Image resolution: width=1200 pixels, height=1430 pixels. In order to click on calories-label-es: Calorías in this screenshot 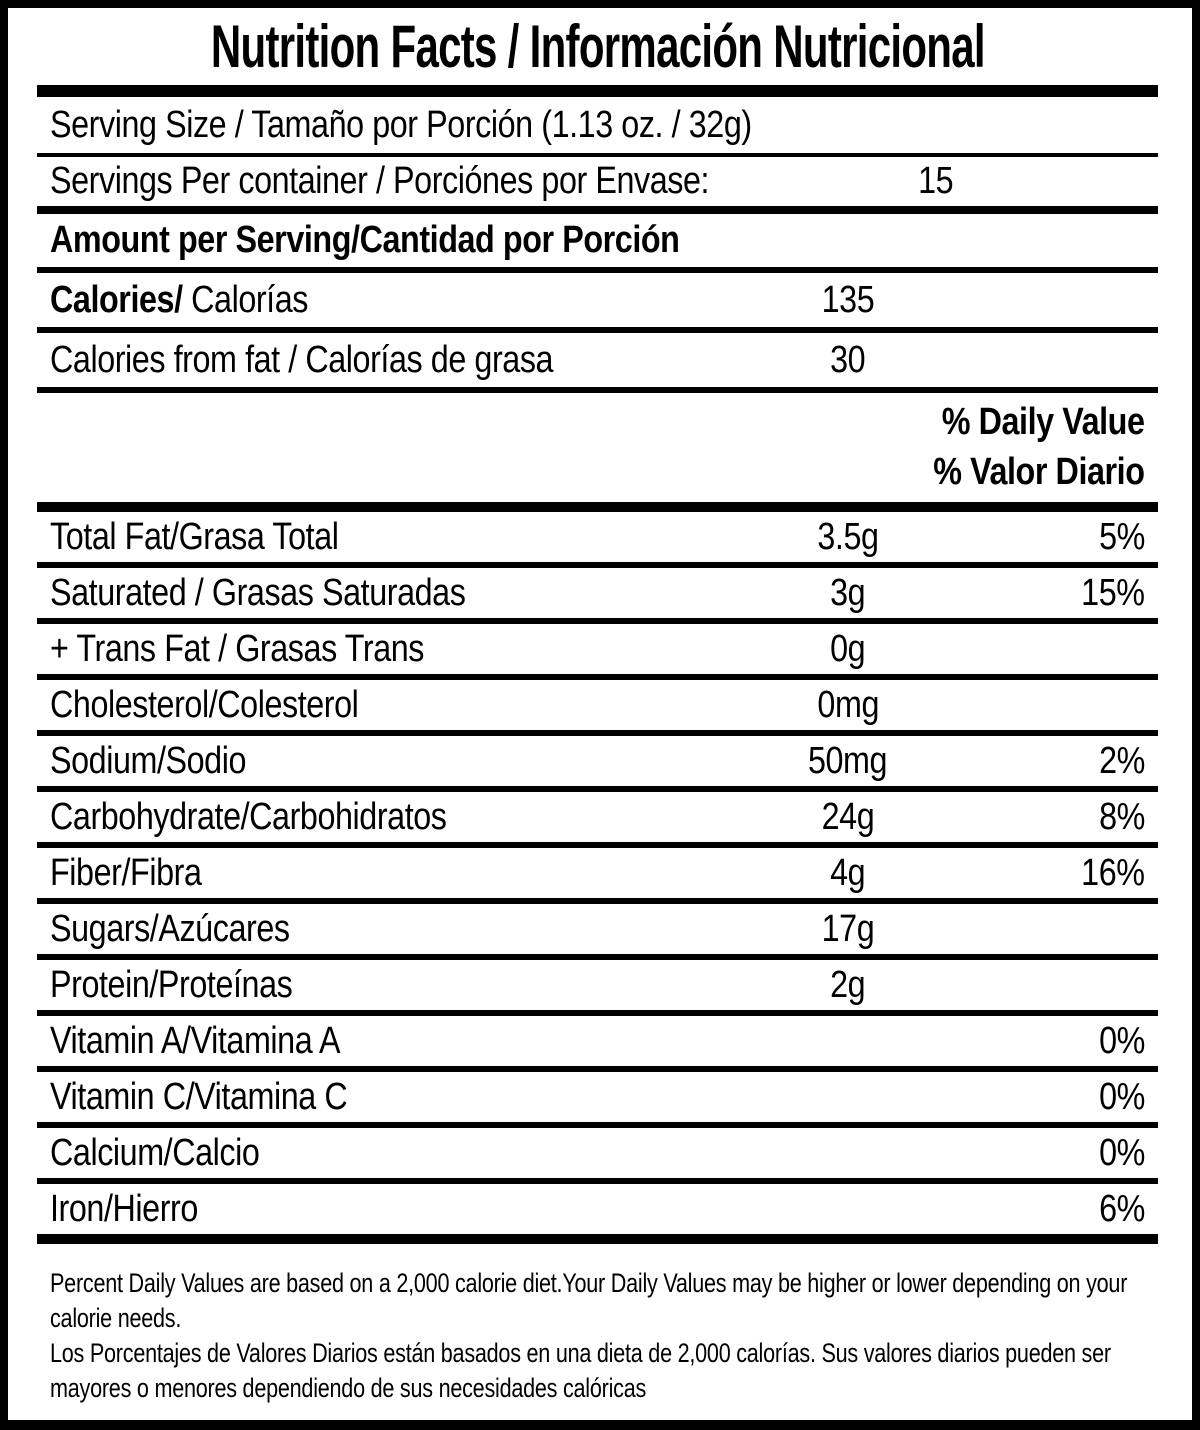, I will do `click(250, 299)`.